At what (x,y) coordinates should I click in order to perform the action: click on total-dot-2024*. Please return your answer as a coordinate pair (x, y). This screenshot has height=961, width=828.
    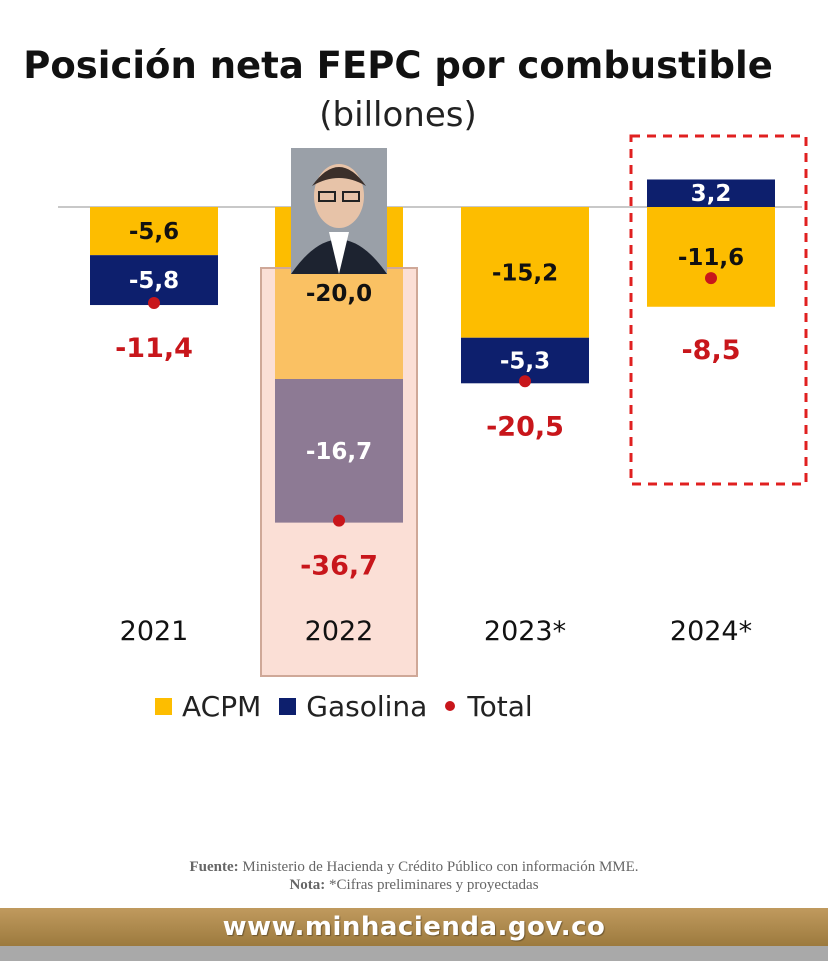
    Looking at the image, I should click on (711, 278).